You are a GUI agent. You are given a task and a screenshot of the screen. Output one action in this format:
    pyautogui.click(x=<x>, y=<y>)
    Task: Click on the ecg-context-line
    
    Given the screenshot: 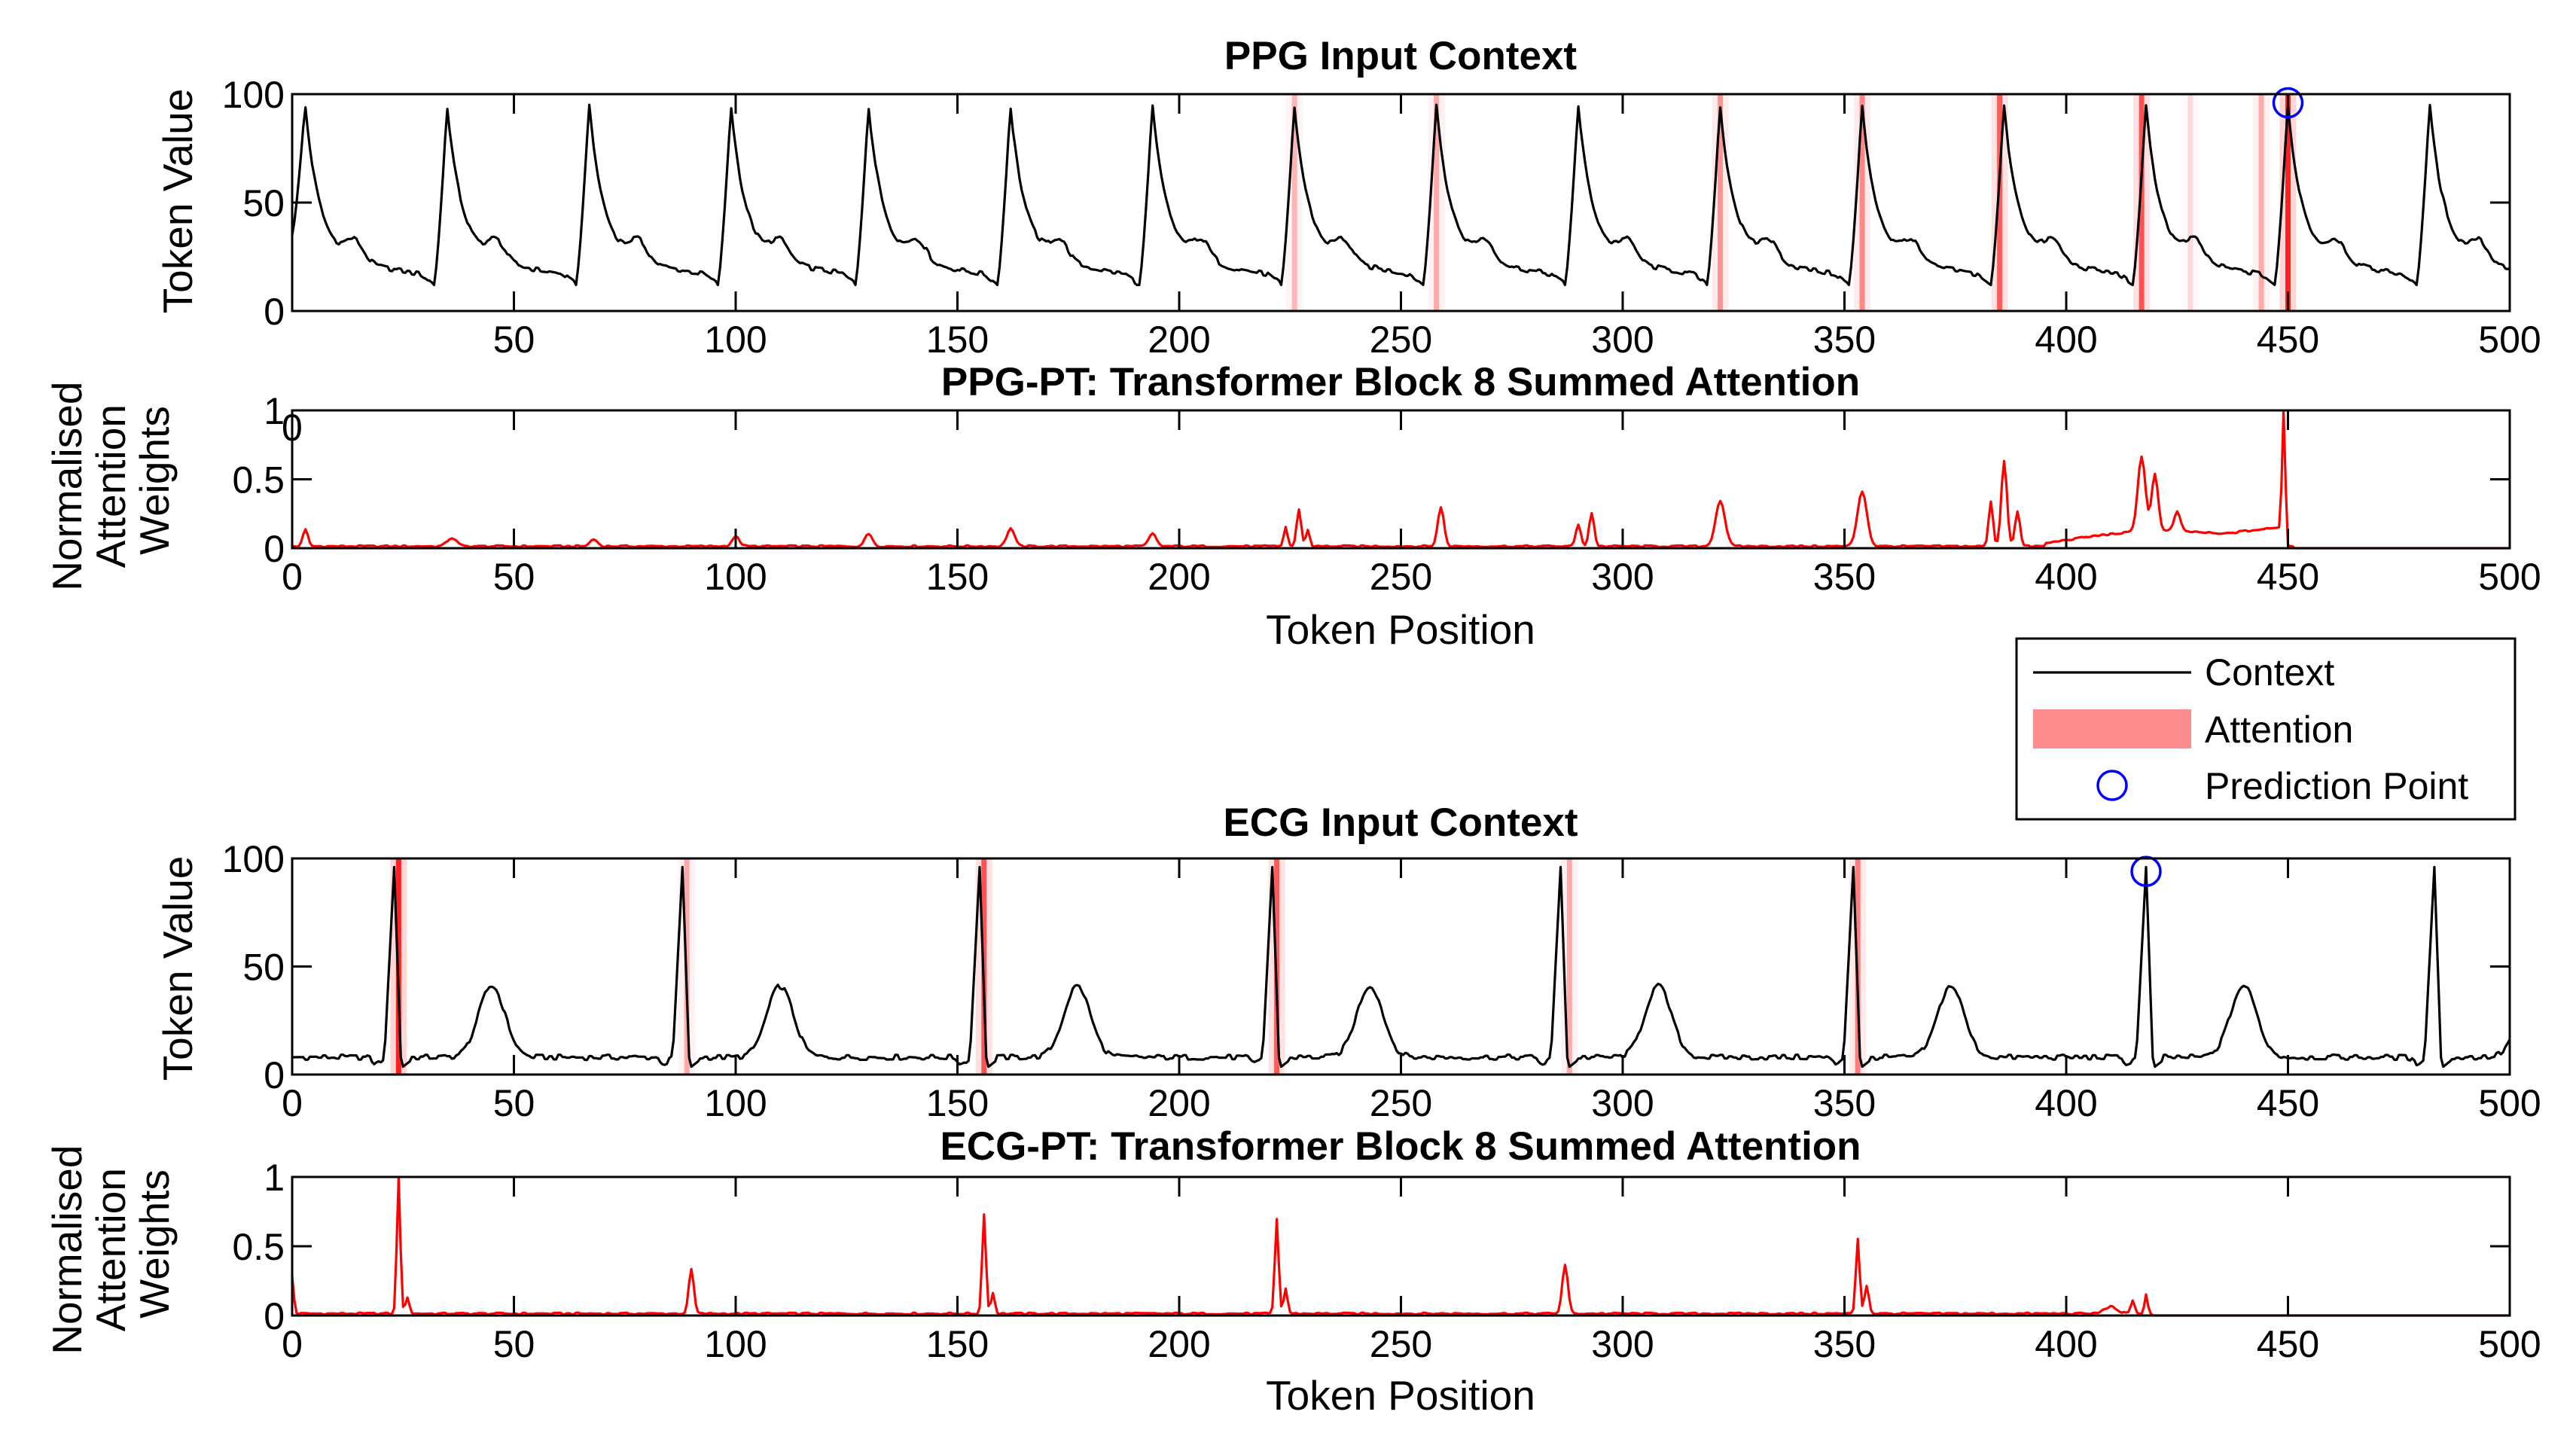 What is the action you would take?
    pyautogui.click(x=1401, y=967)
    